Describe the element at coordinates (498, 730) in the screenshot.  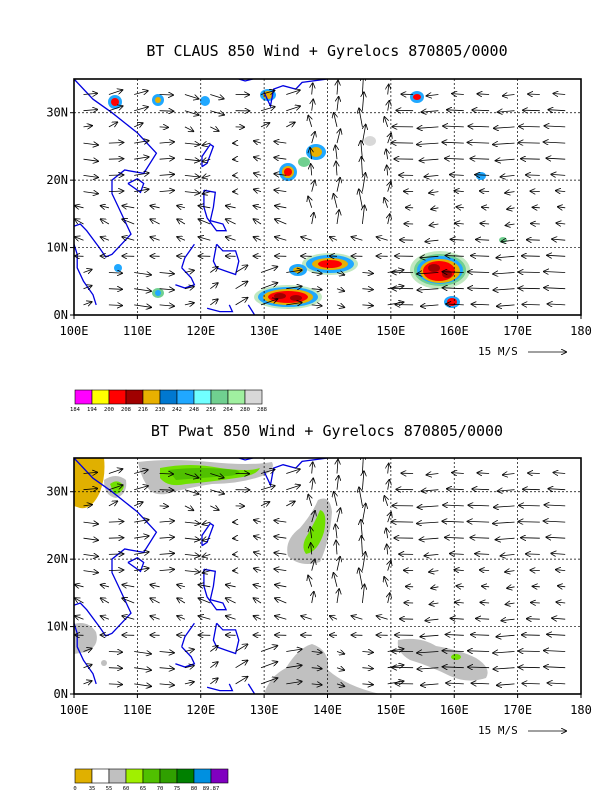
I see `svg-text: 15 M/S` at that location.